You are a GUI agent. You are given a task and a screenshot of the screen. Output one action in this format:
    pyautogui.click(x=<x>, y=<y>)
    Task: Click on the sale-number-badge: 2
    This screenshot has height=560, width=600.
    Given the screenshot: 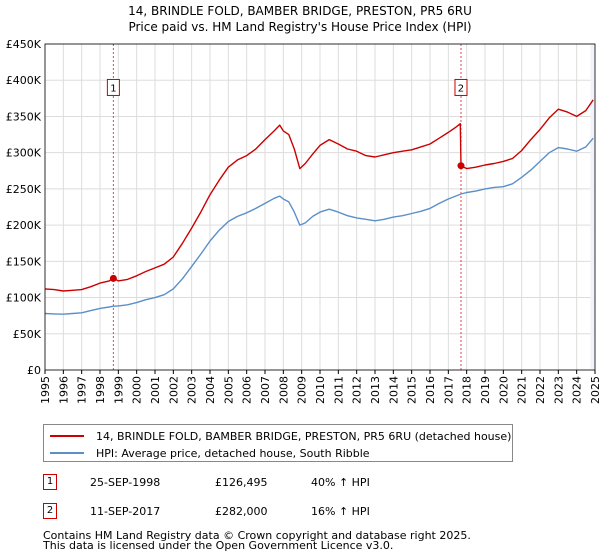 What is the action you would take?
    pyautogui.click(x=50, y=511)
    